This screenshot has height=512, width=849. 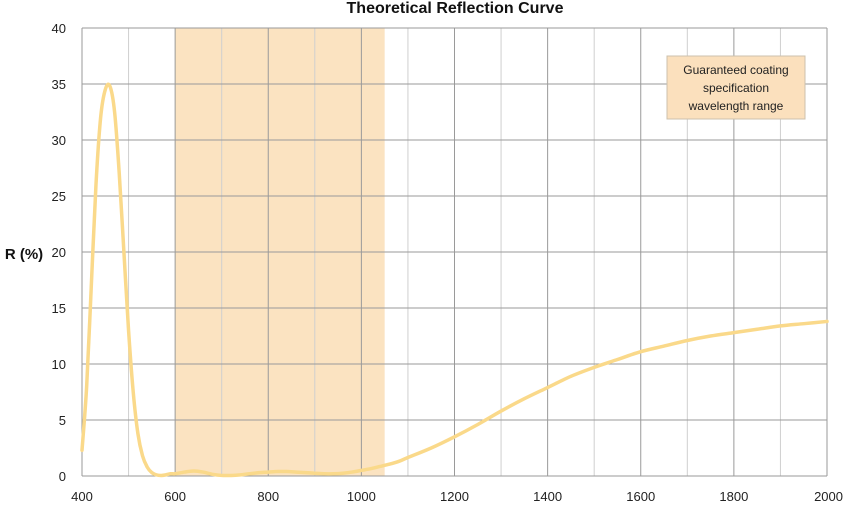 What do you see at coordinates (454, 496) in the screenshot?
I see `x-tick-label: 1200` at bounding box center [454, 496].